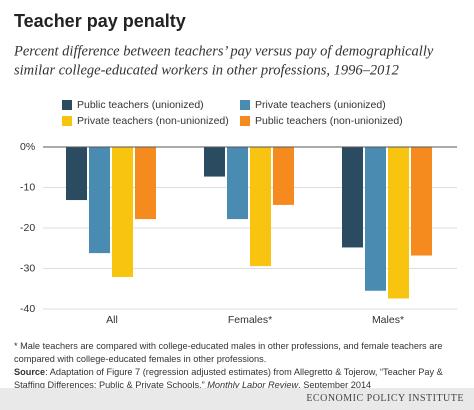 This screenshot has width=474, height=410. What do you see at coordinates (100, 21) in the screenshot?
I see `chart-title: Teacher pay penalty` at bounding box center [100, 21].